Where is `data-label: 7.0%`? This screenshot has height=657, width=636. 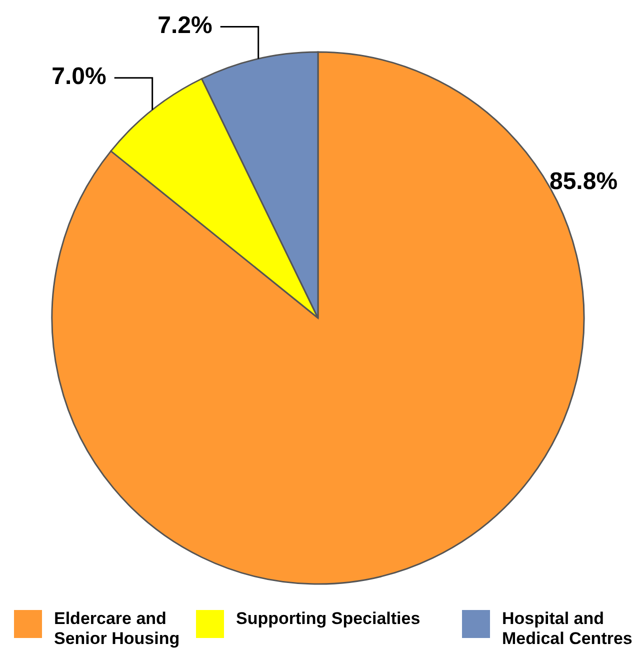
data-label: 7.0% is located at coordinates (79, 76).